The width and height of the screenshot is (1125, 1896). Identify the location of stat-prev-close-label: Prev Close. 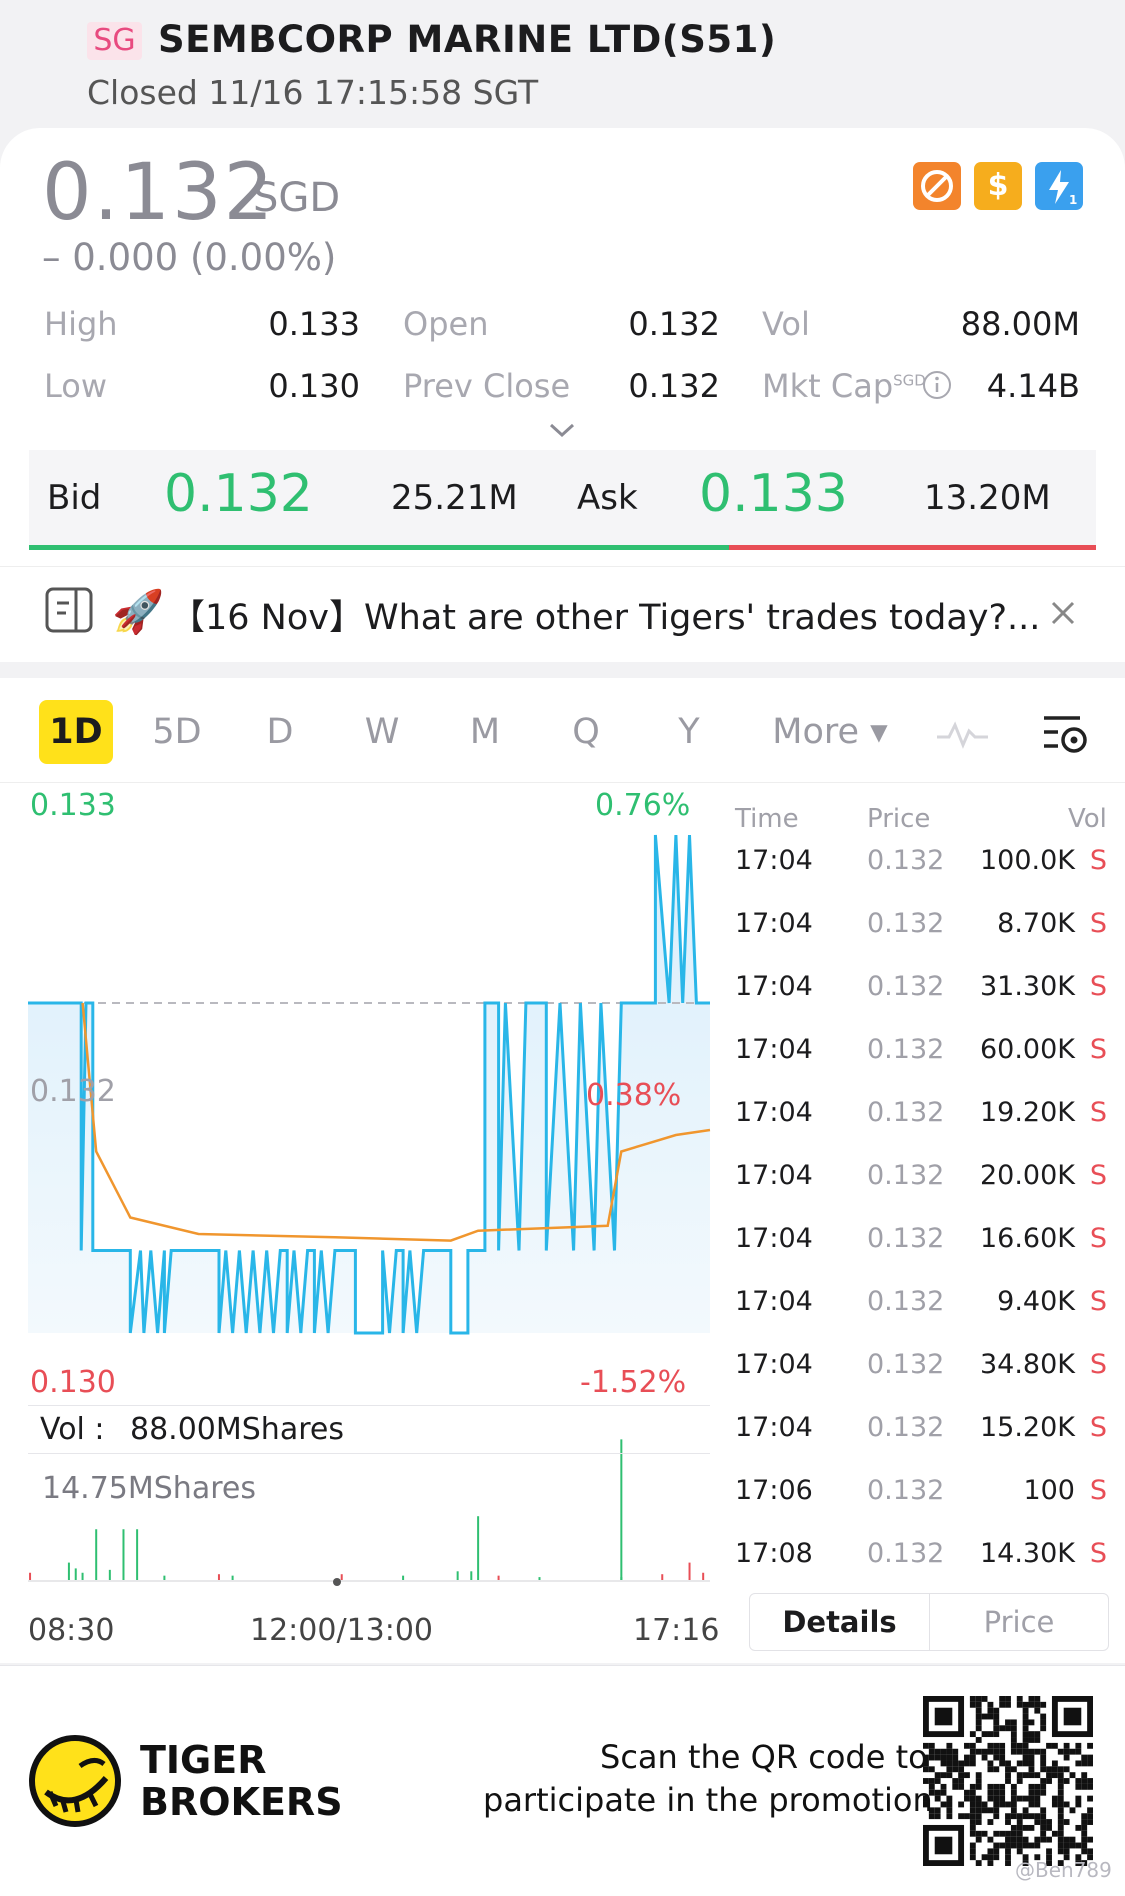
(487, 386).